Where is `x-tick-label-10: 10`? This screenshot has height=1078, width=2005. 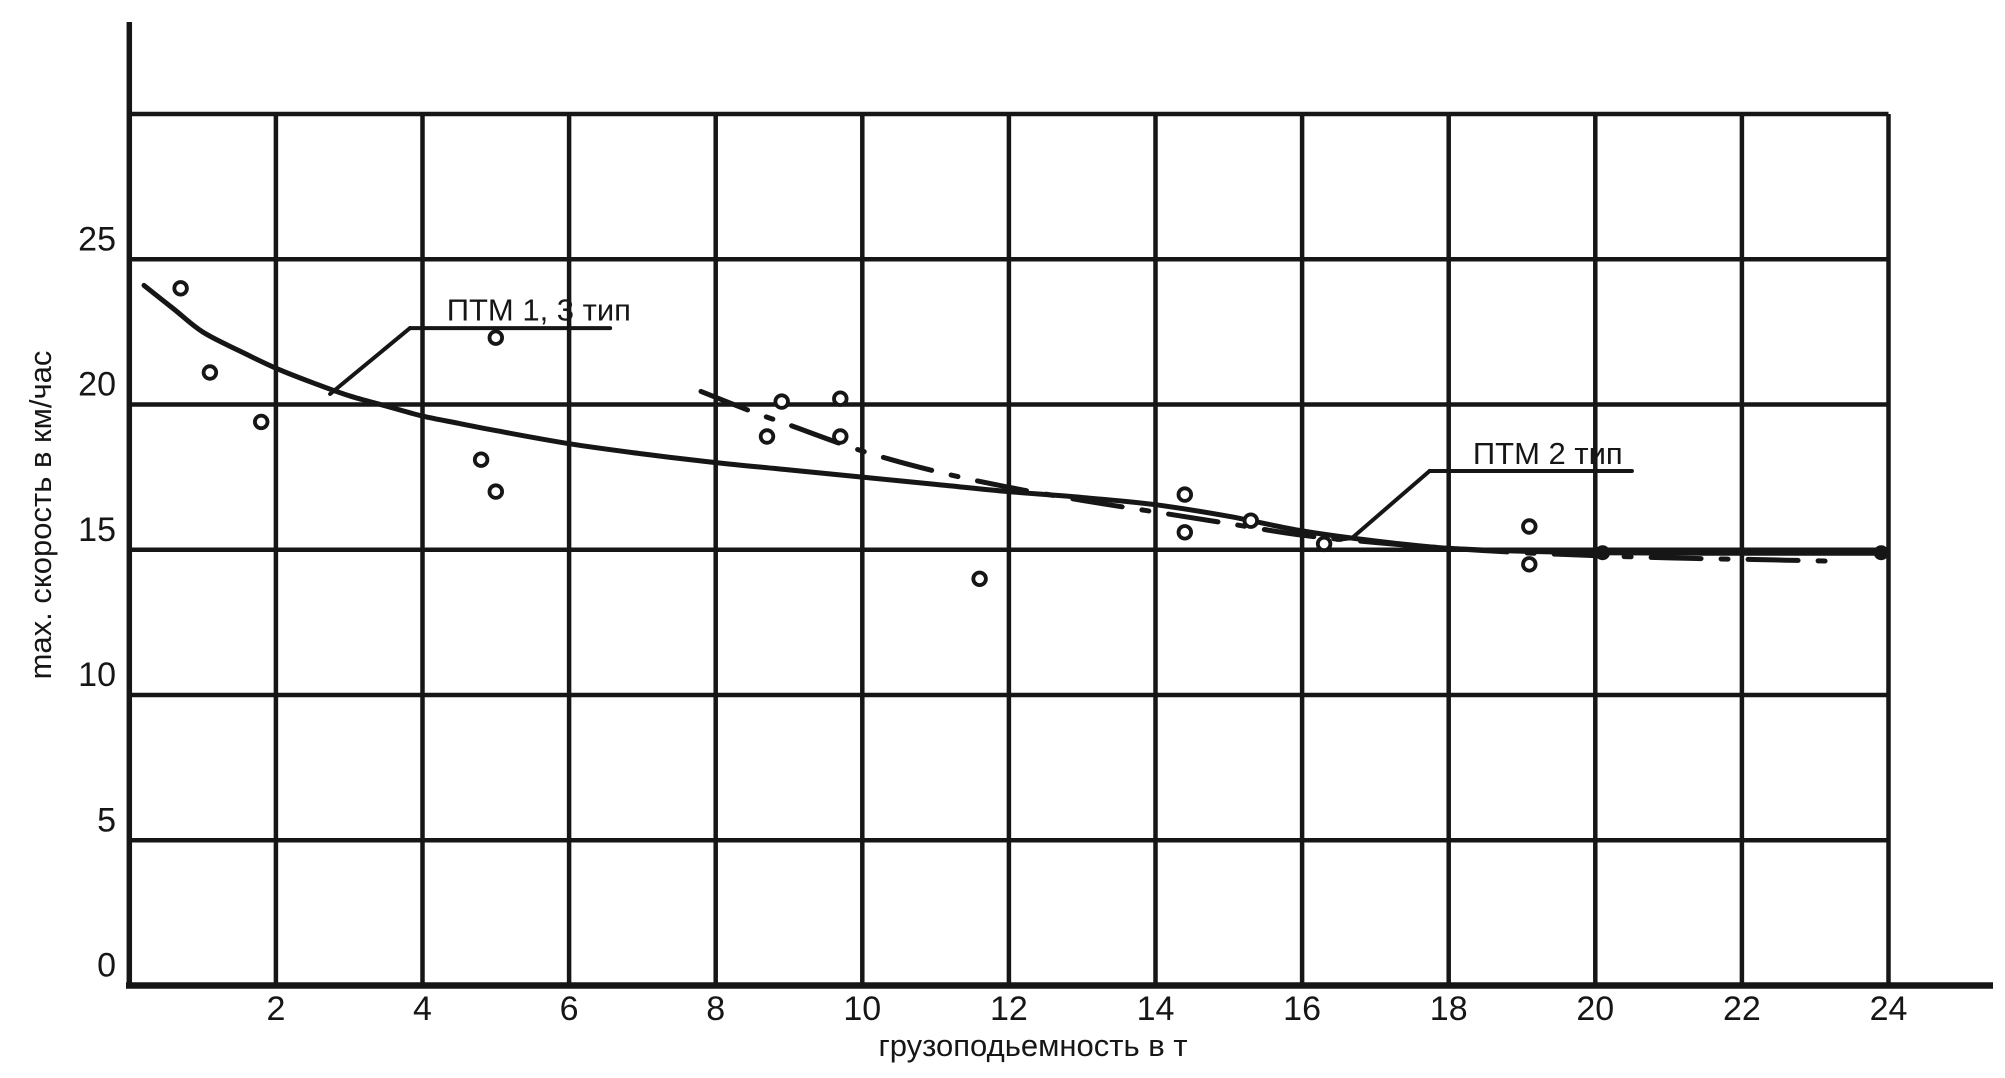 x-tick-label-10: 10 is located at coordinates (862, 1009).